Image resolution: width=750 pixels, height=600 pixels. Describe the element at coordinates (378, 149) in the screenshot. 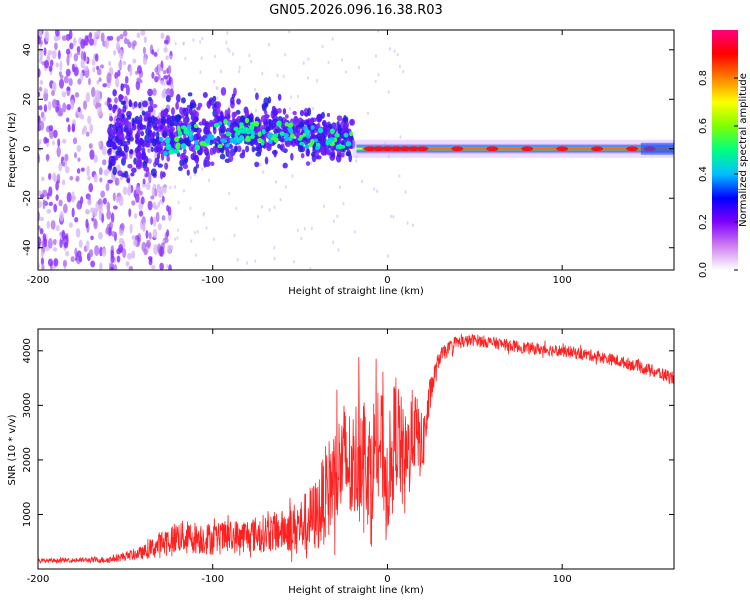

I see `tone-peak` at that location.